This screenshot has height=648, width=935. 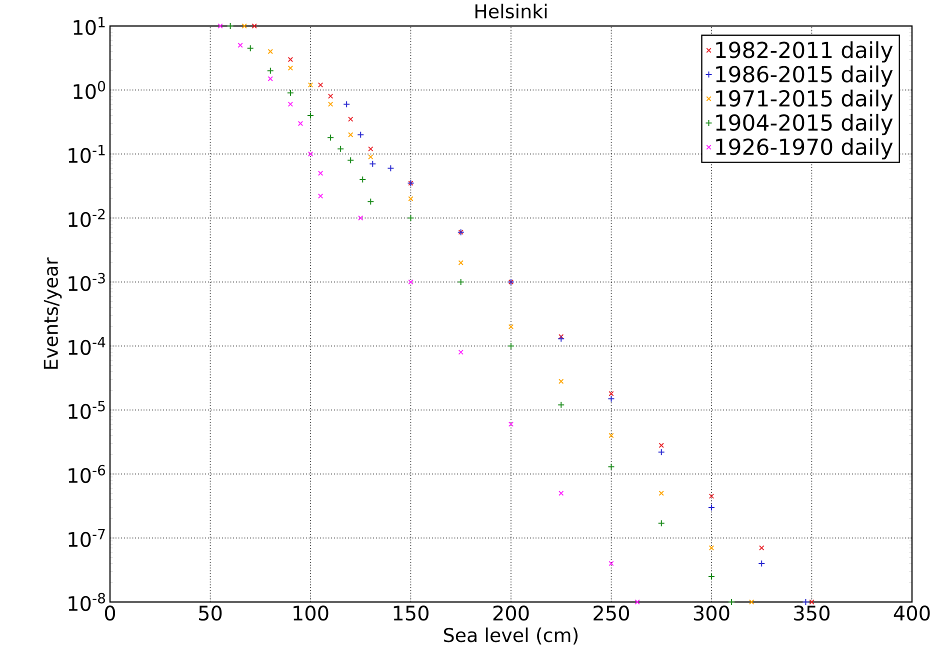 What do you see at coordinates (87, 602) in the screenshot?
I see `y-tick-label: 10$^{-8}$` at bounding box center [87, 602].